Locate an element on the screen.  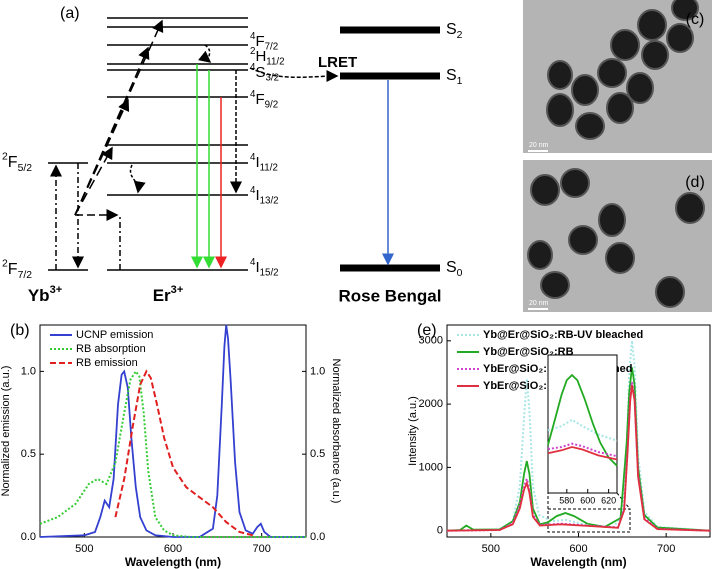
plot-frame is located at coordinates (582, 424).